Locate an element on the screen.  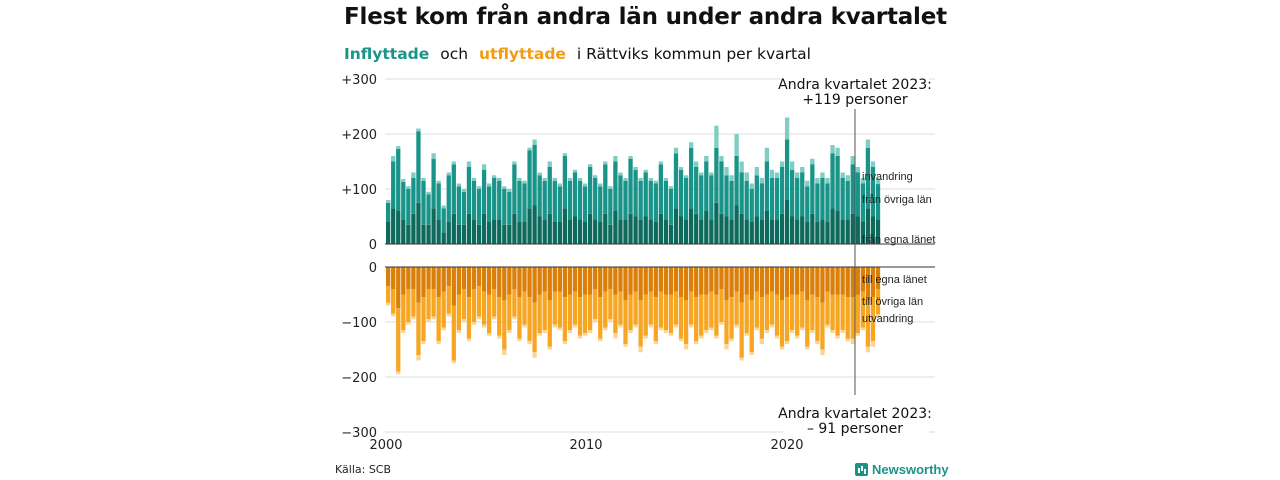
brand-logo: Newsworthy is located at coordinates (902, 469).